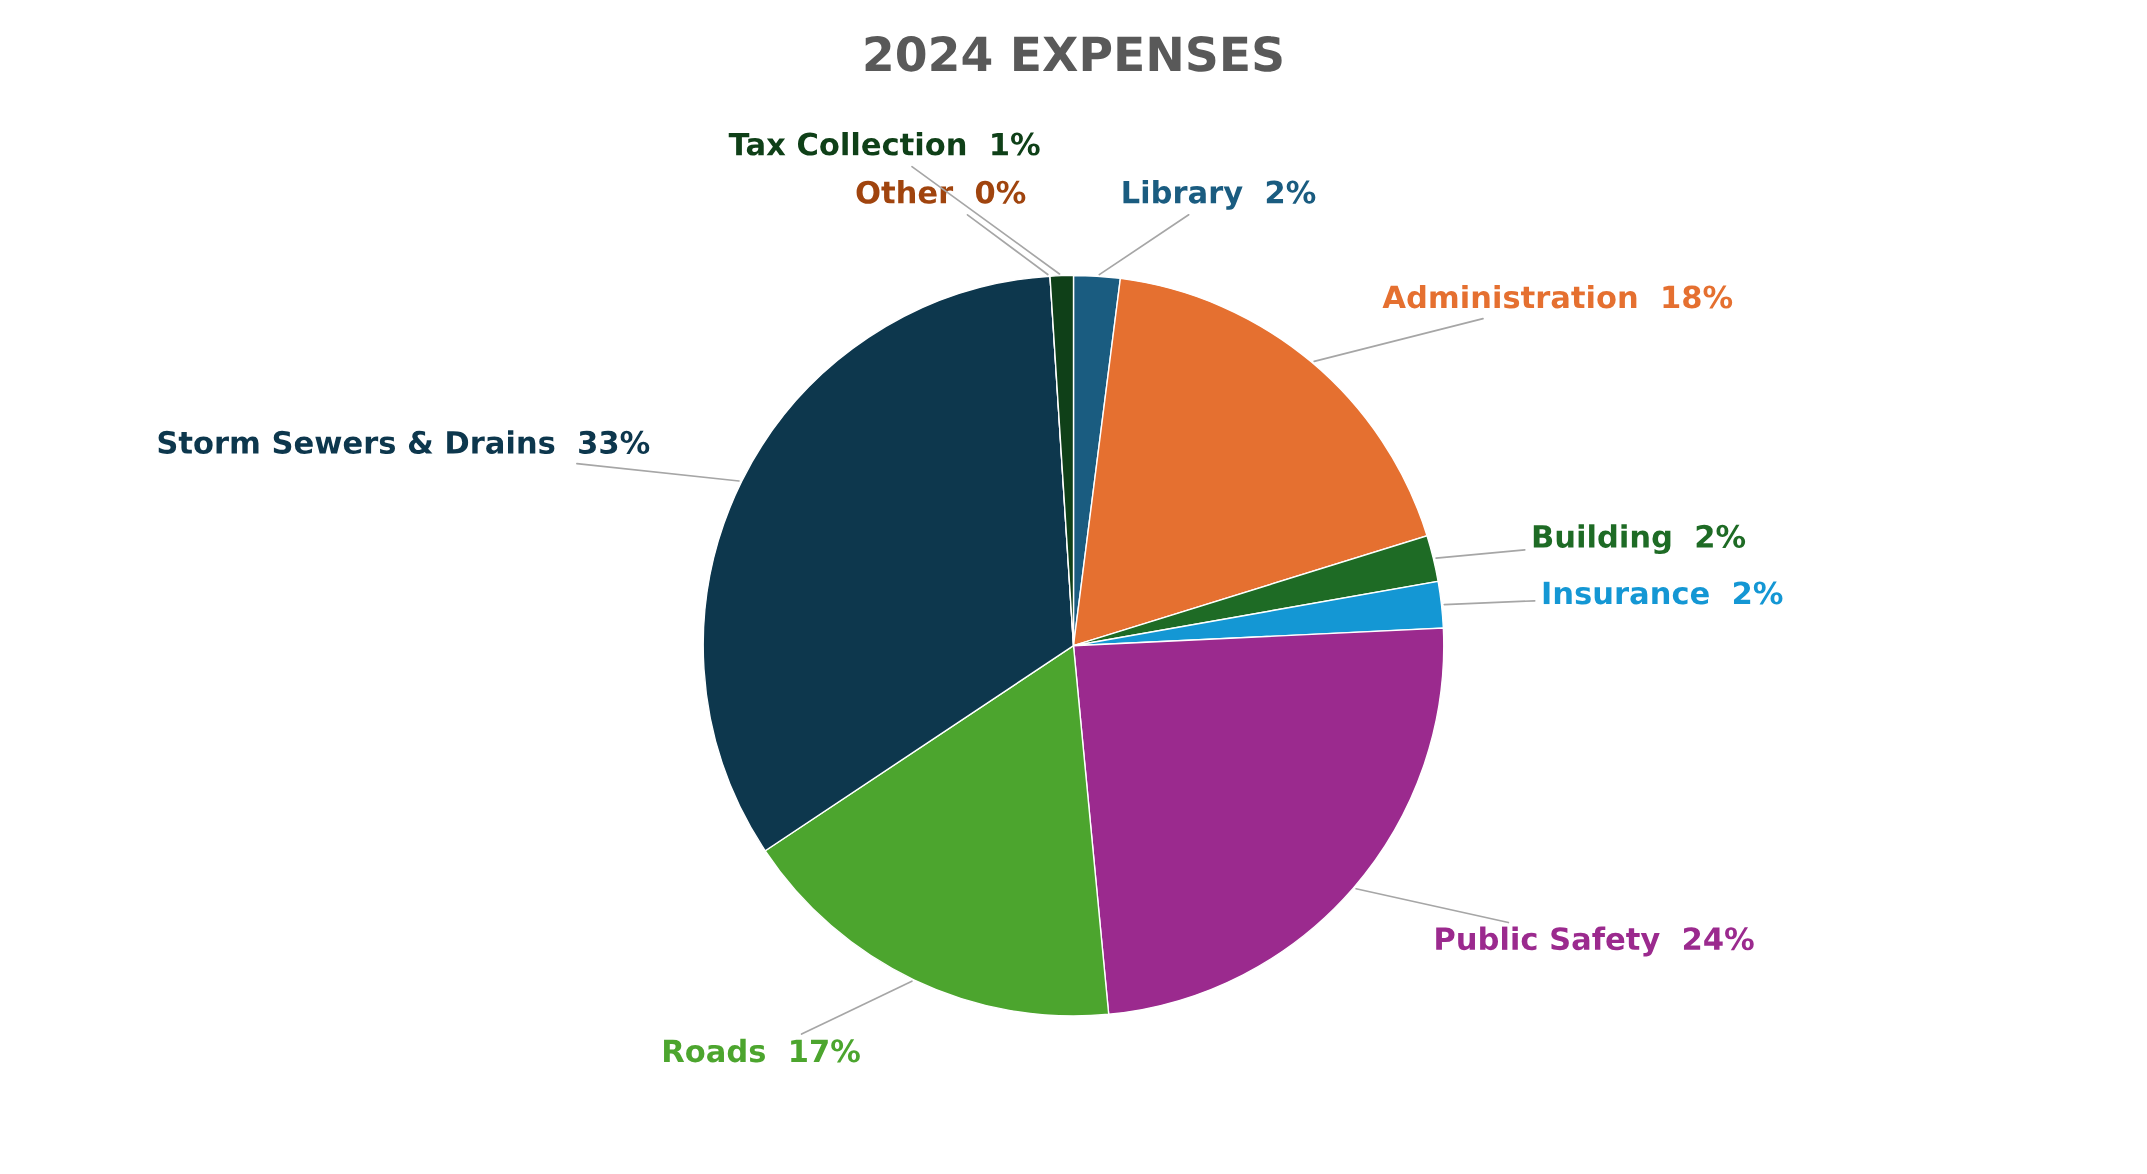 Image resolution: width=2147 pixels, height=1174 pixels. Describe the element at coordinates (762, 1050) in the screenshot. I see `slice-label: Roads 17%` at that location.